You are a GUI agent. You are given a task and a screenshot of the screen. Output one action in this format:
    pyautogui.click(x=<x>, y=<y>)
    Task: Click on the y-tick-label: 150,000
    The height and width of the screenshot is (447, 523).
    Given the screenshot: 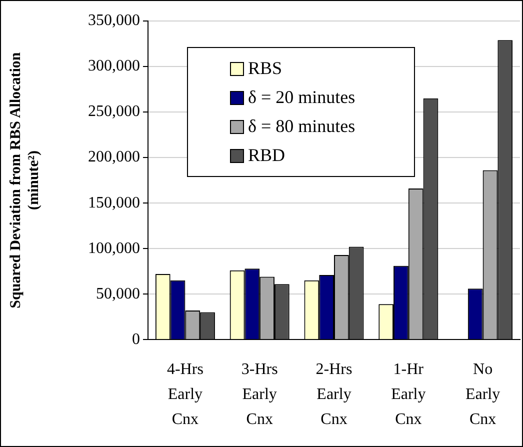 What is the action you would take?
    pyautogui.click(x=114, y=203)
    